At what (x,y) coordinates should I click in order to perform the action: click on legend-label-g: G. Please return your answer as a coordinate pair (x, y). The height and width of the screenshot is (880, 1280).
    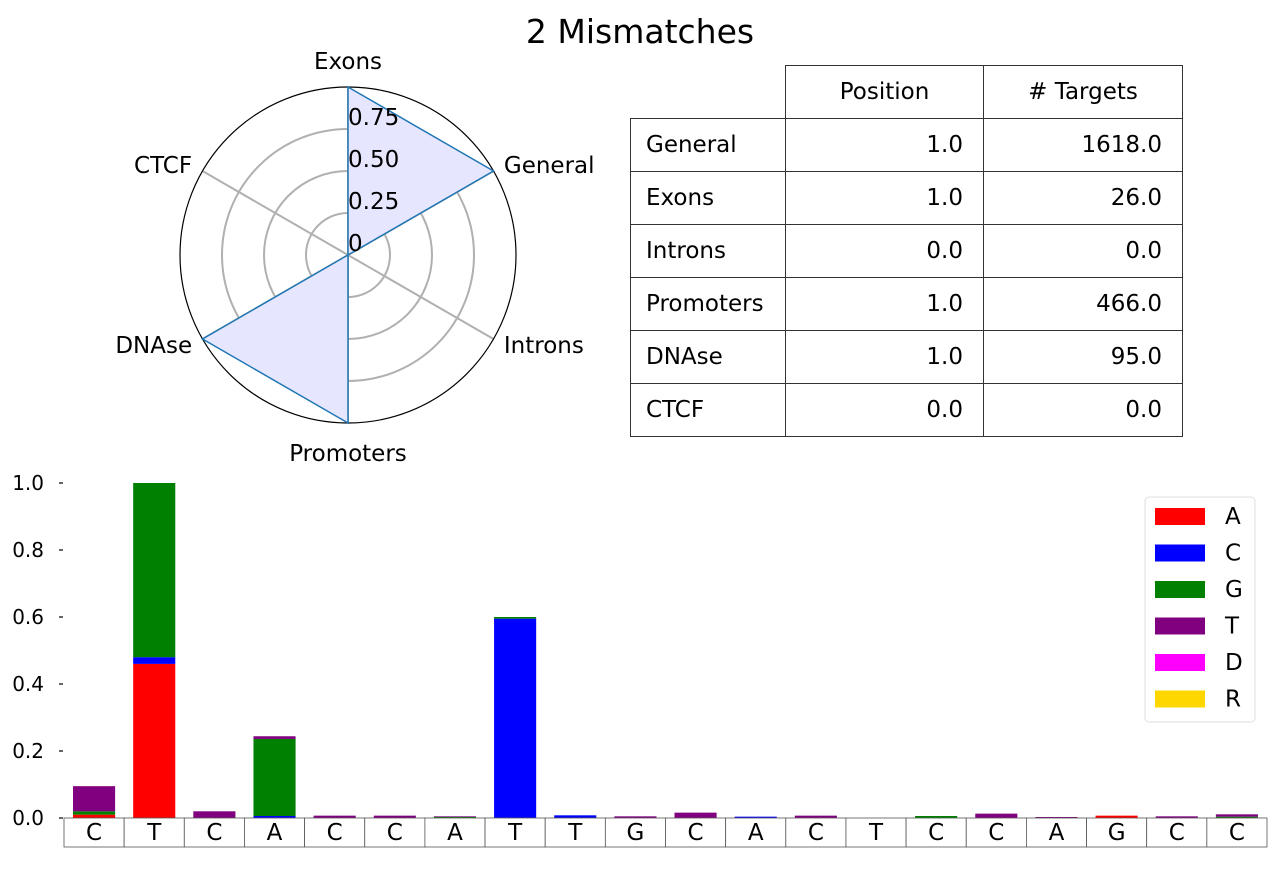
    Looking at the image, I should click on (1234, 590).